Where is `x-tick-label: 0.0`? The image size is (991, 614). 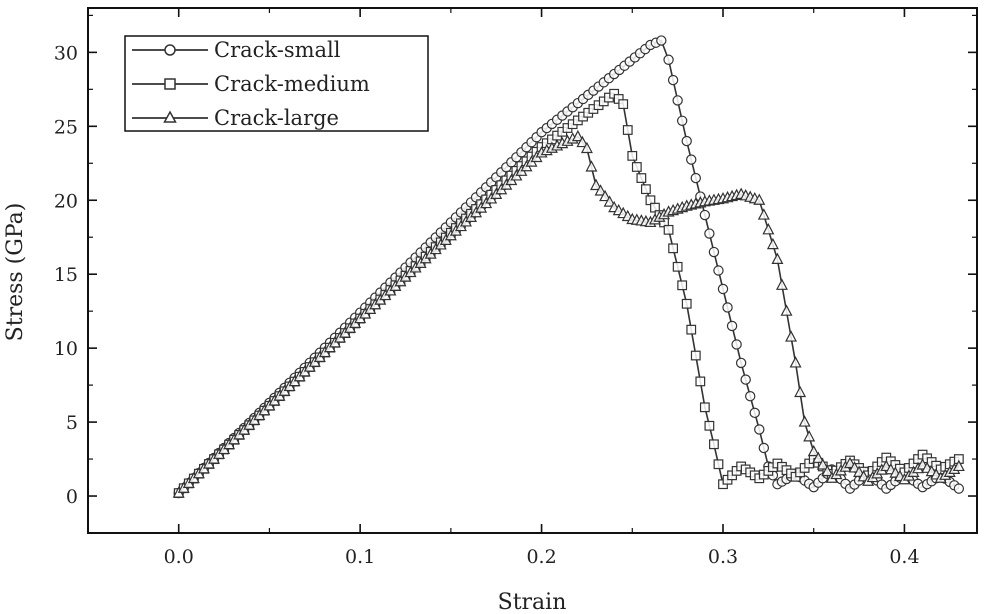 x-tick-label: 0.0 is located at coordinates (179, 557).